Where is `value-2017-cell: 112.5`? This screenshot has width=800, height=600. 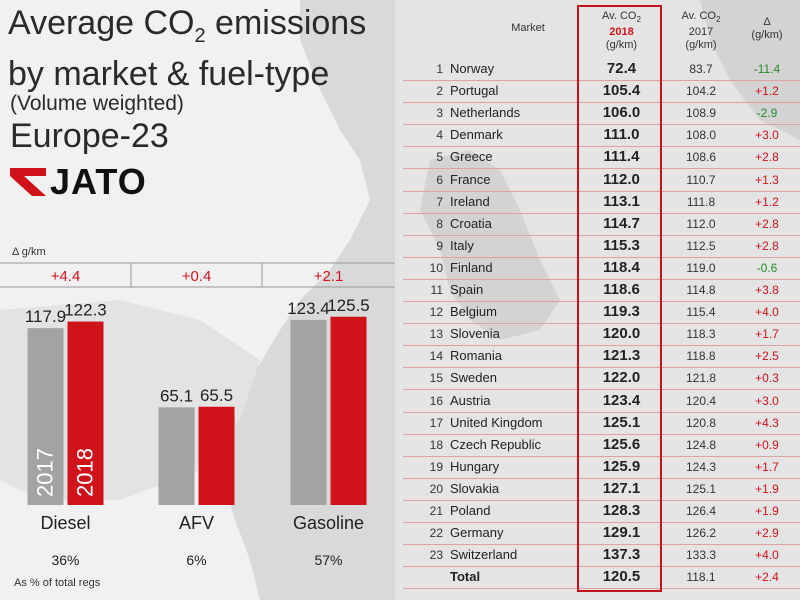
value-2017-cell: 112.5 is located at coordinates (701, 245).